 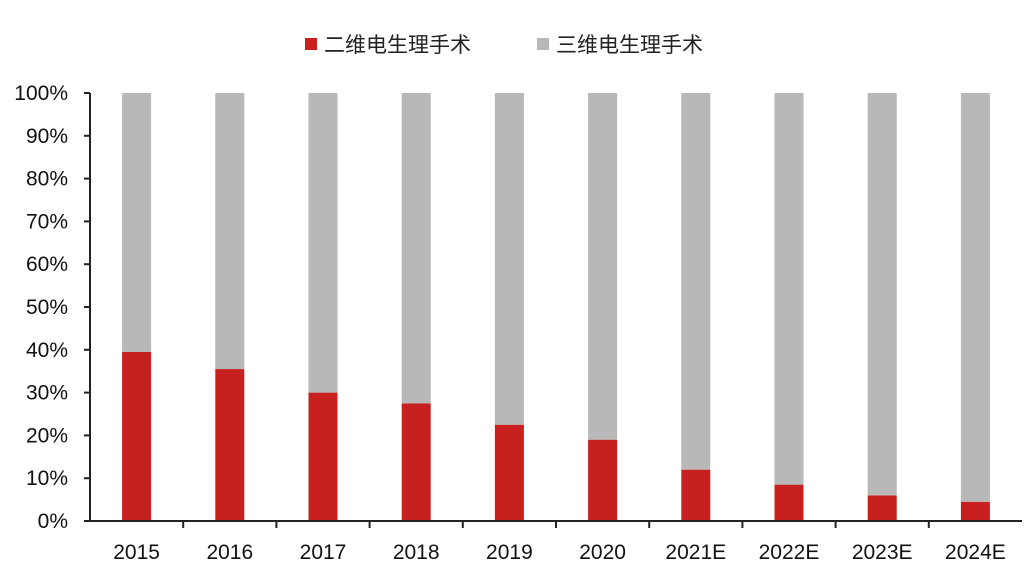 I want to click on y-tick-label: 10%, so click(x=47, y=478).